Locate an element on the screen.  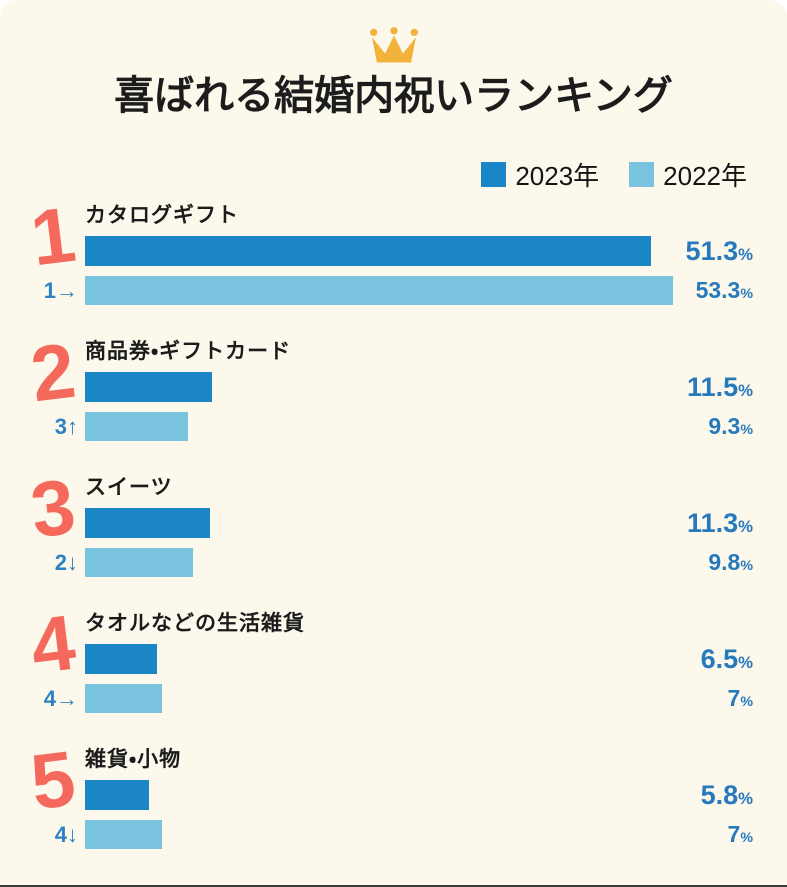
value-2022: 53.3% is located at coordinates (724, 290).